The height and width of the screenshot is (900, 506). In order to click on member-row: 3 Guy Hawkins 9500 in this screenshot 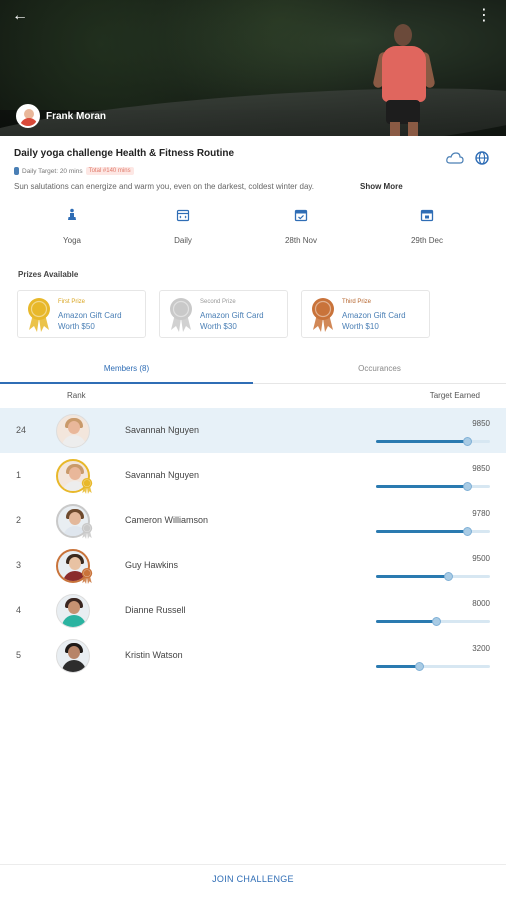, I will do `click(253, 565)`.